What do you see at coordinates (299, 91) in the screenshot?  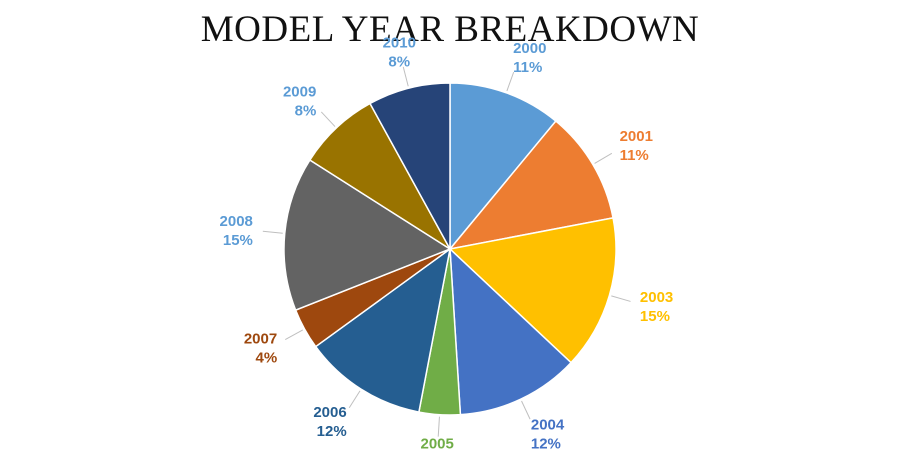 I see `slice-year-2009: 2009` at bounding box center [299, 91].